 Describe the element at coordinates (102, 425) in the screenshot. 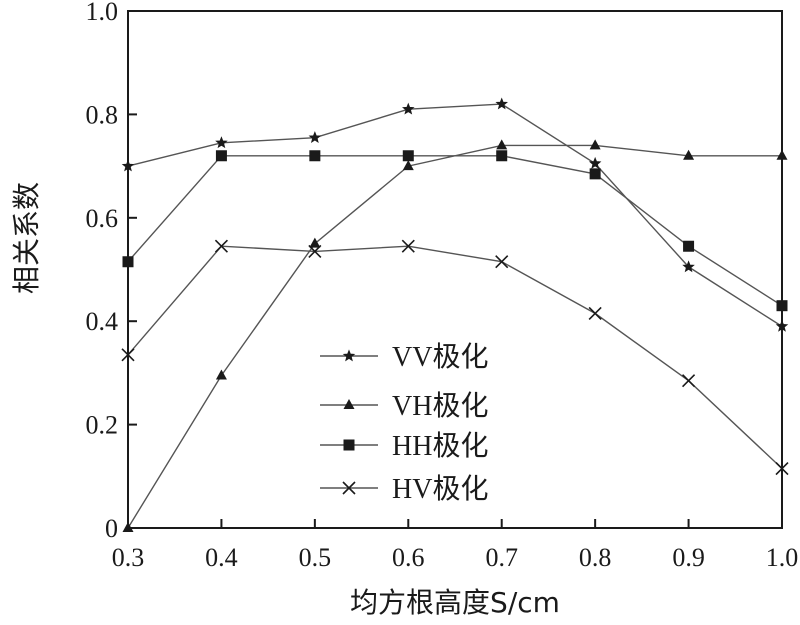

I see `y-tick-label: 0.2` at that location.